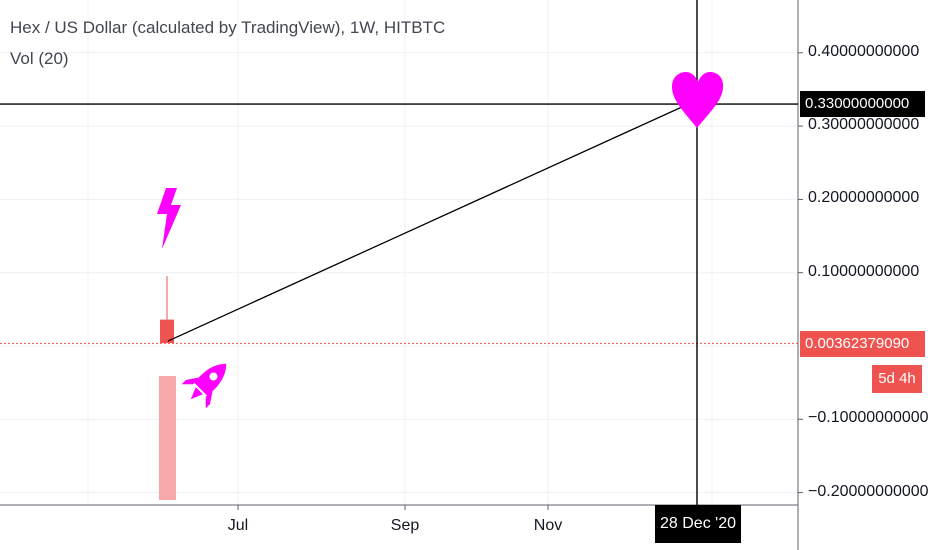 This screenshot has width=932, height=550. I want to click on last-price-label: 0.00362379090, so click(862, 344).